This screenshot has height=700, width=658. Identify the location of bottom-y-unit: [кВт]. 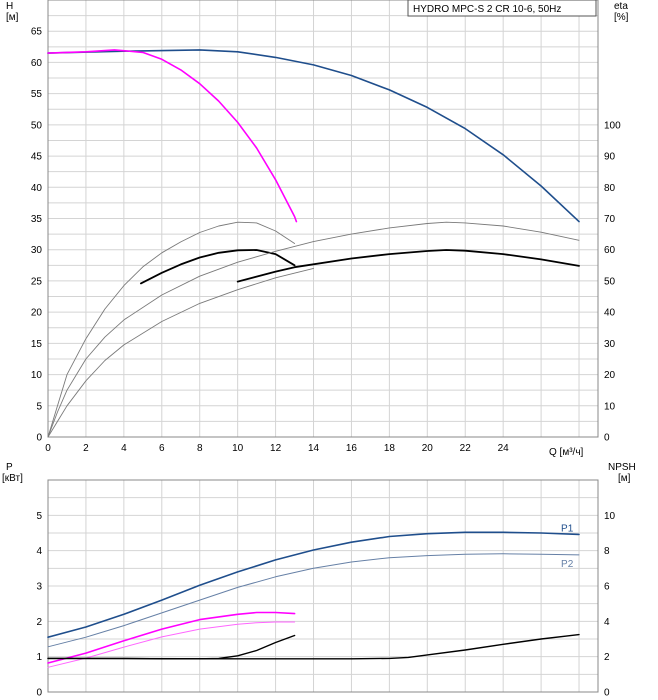
(12, 478).